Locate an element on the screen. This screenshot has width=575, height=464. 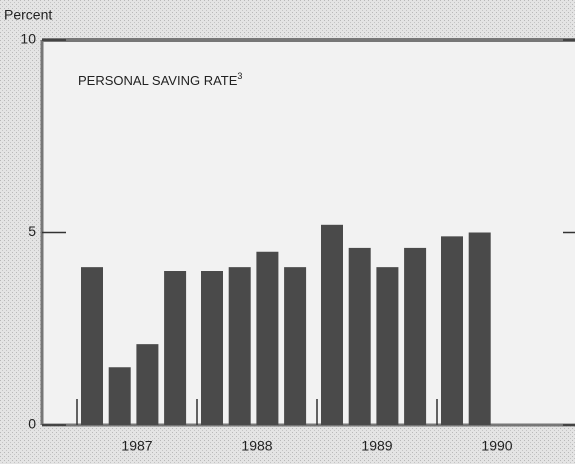
y-tick-label: 10 is located at coordinates (28, 39).